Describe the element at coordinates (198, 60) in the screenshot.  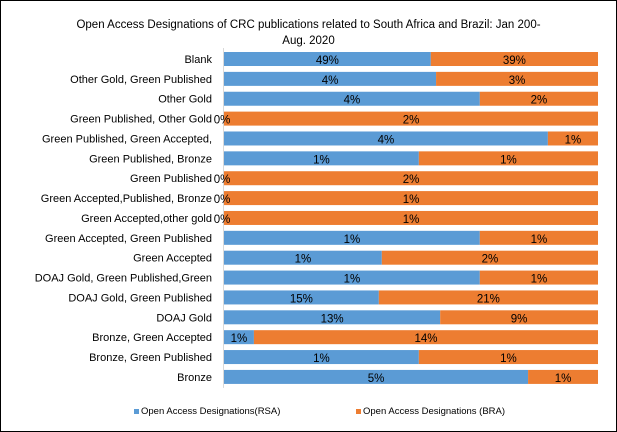
I see `category-label: Blank` at that location.